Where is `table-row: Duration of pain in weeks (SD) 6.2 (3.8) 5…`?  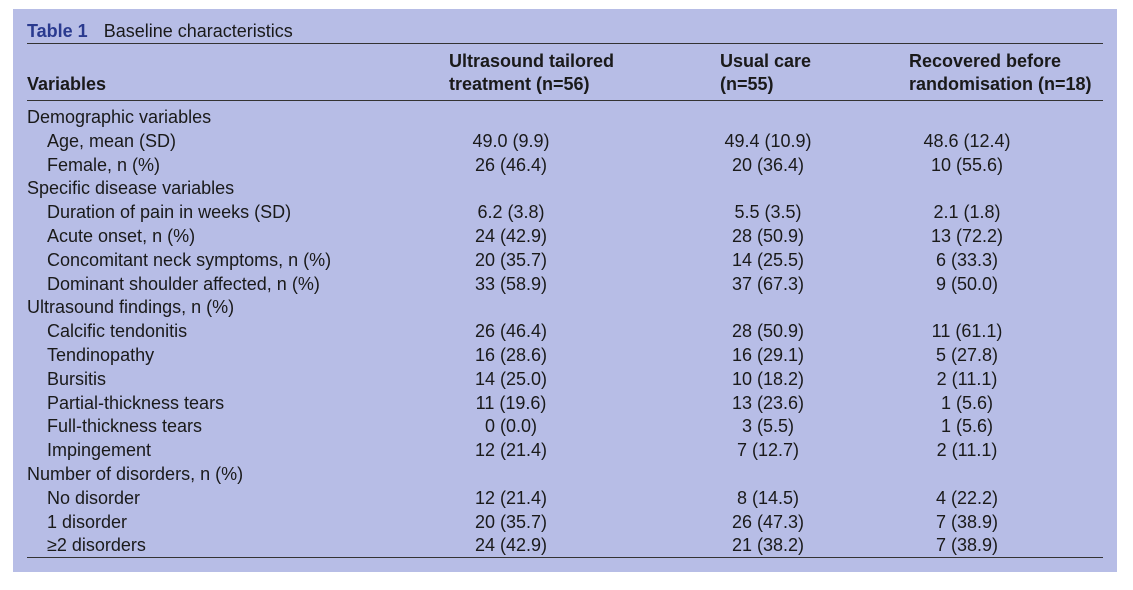
table-row: Duration of pain in weeks (SD) 6.2 (3.8) 5… is located at coordinates (565, 212).